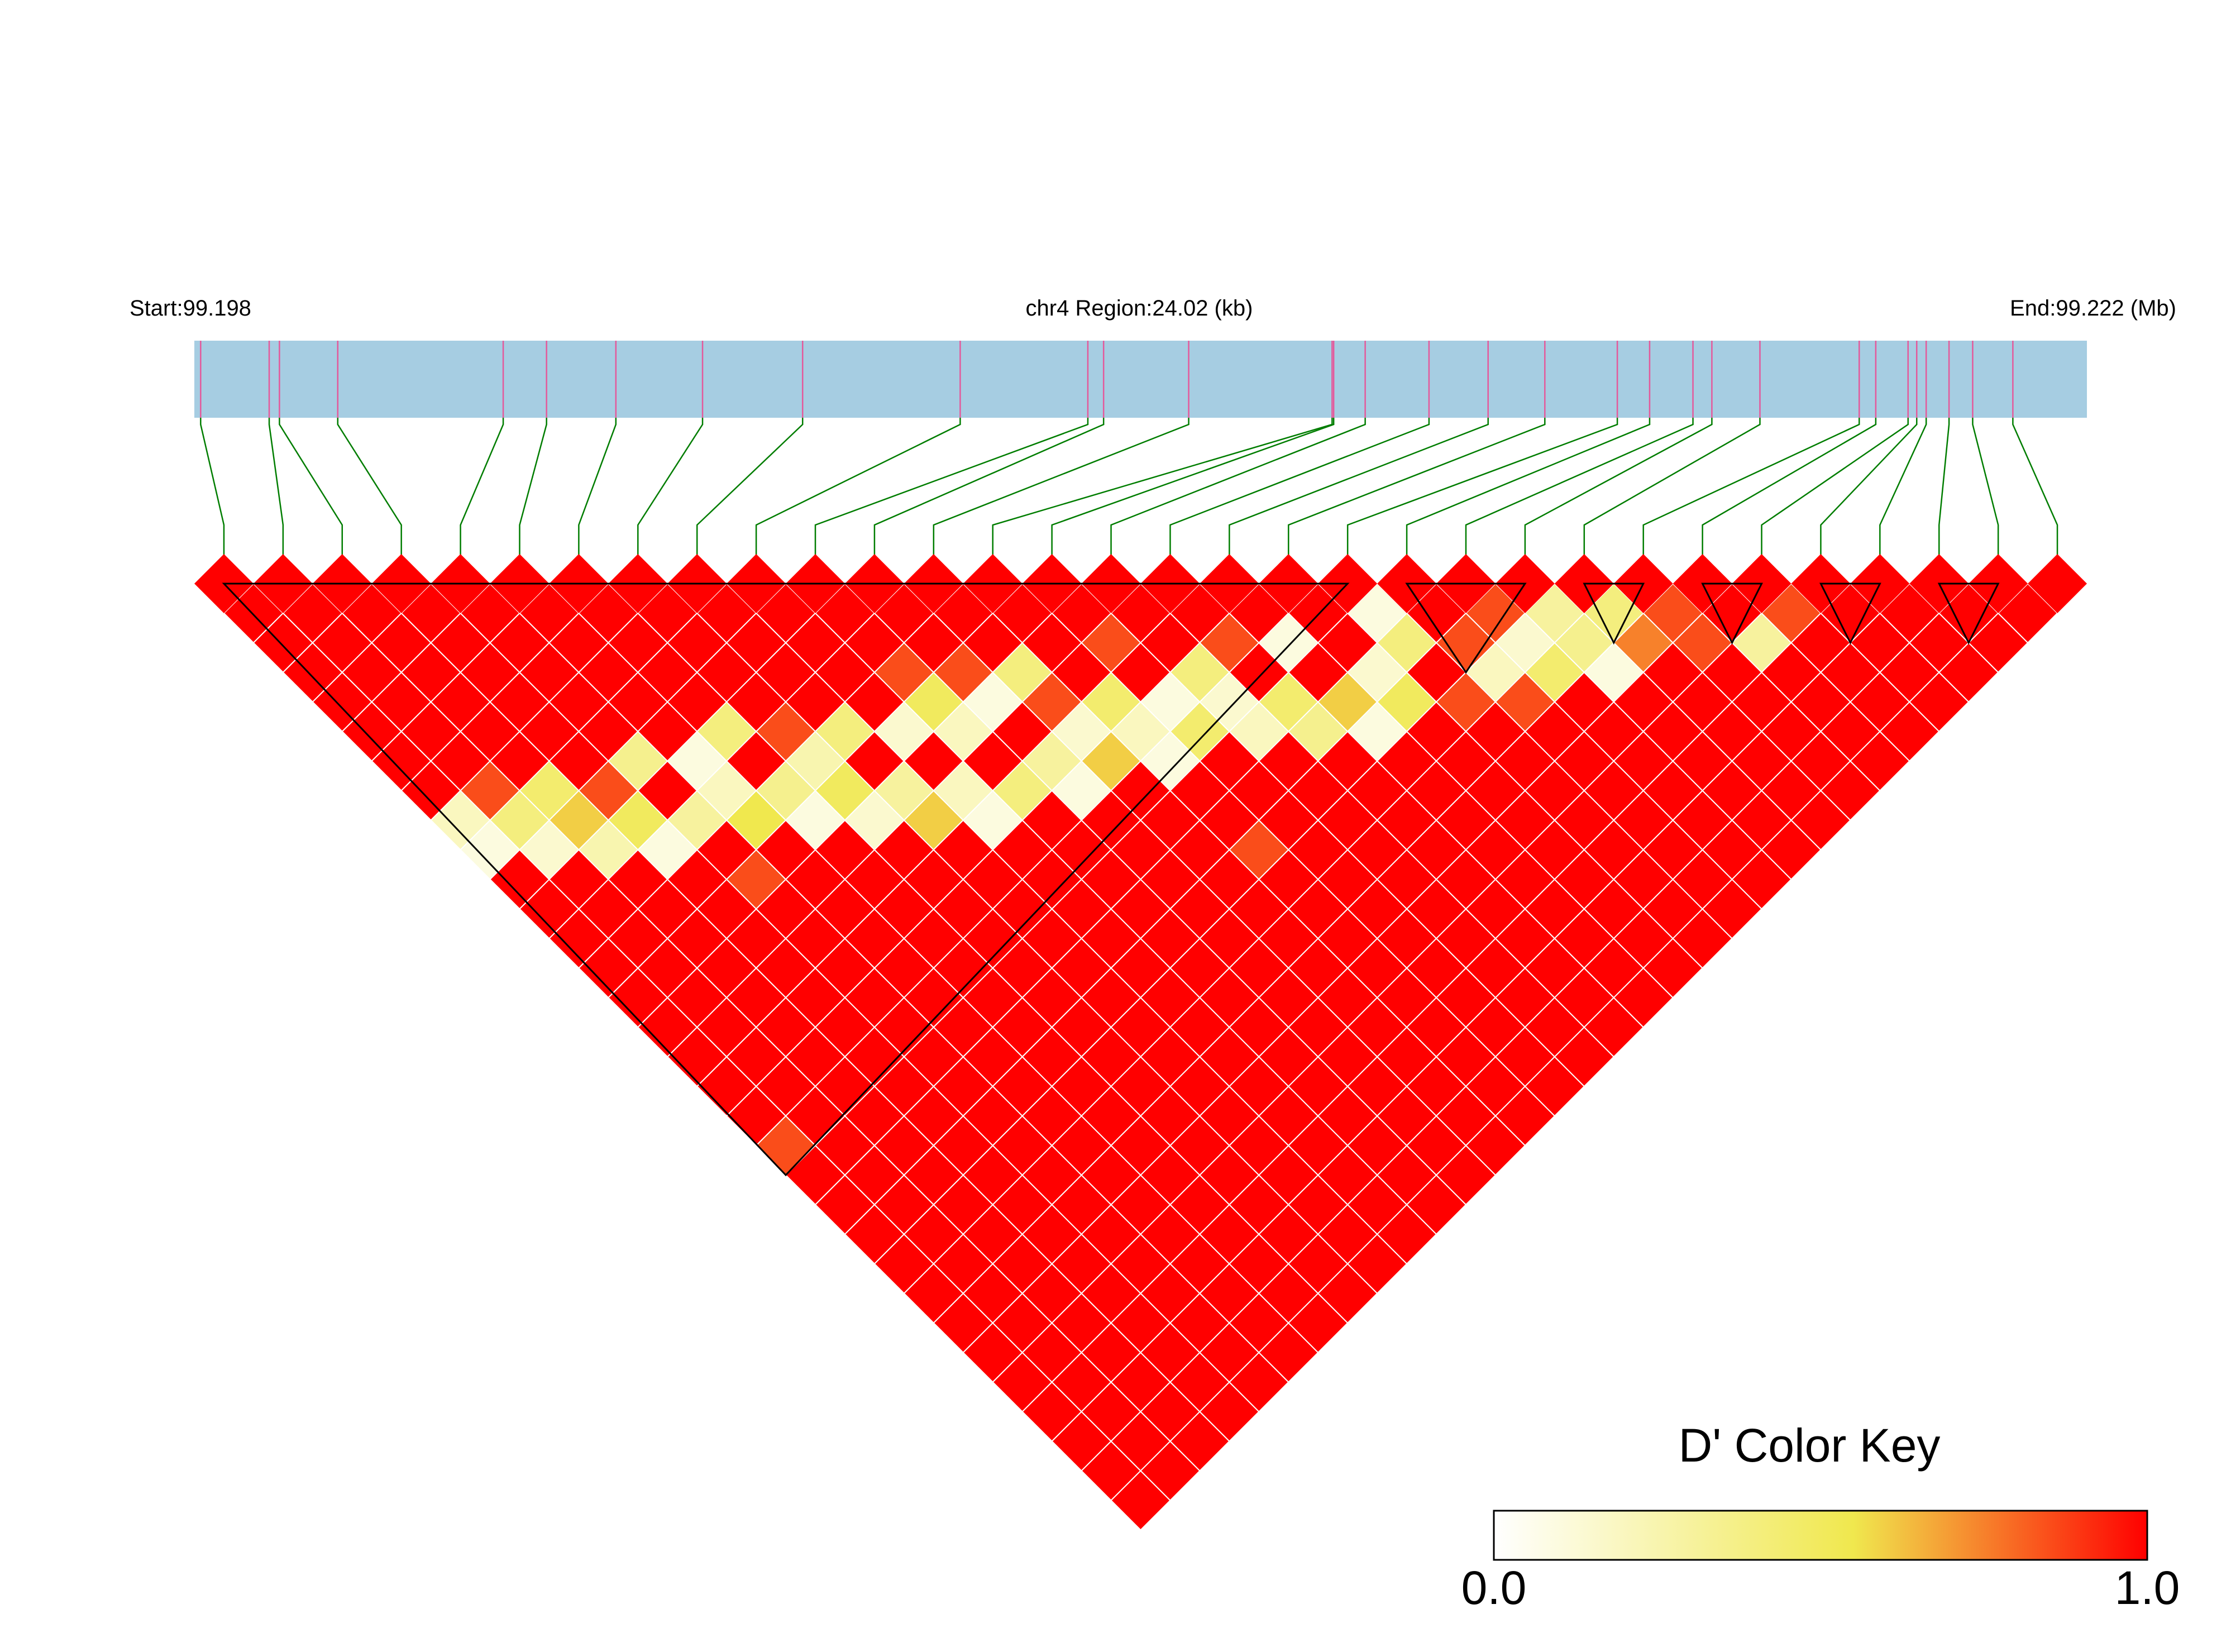  What do you see at coordinates (1494, 1588) in the screenshot?
I see `color-key-min-label: 0.0` at bounding box center [1494, 1588].